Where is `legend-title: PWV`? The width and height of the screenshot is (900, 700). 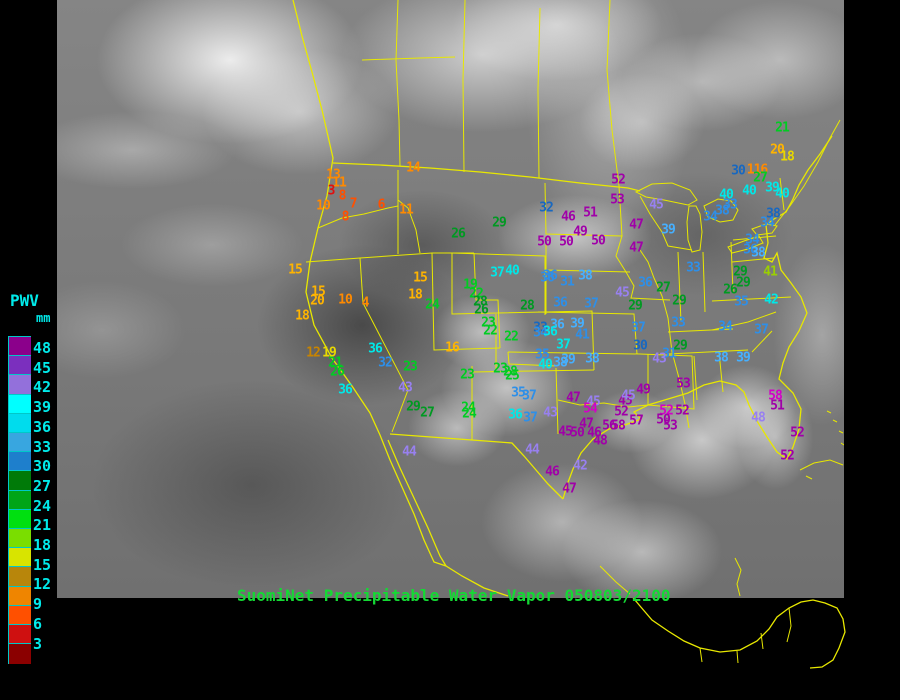
legend-title: PWV is located at coordinates (24, 300).